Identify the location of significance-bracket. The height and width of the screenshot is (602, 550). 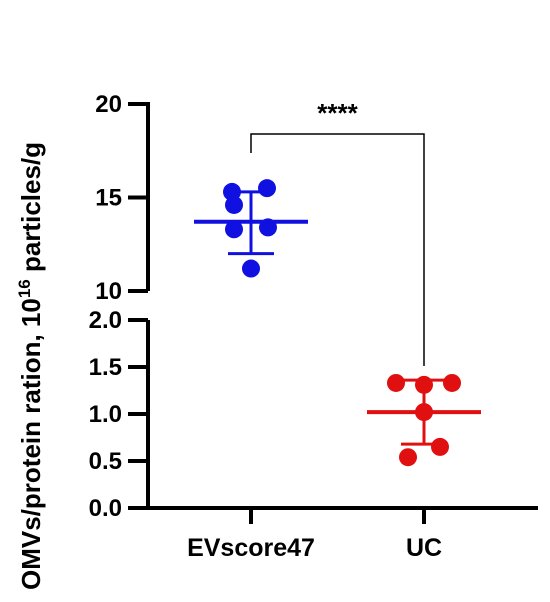
(337, 249).